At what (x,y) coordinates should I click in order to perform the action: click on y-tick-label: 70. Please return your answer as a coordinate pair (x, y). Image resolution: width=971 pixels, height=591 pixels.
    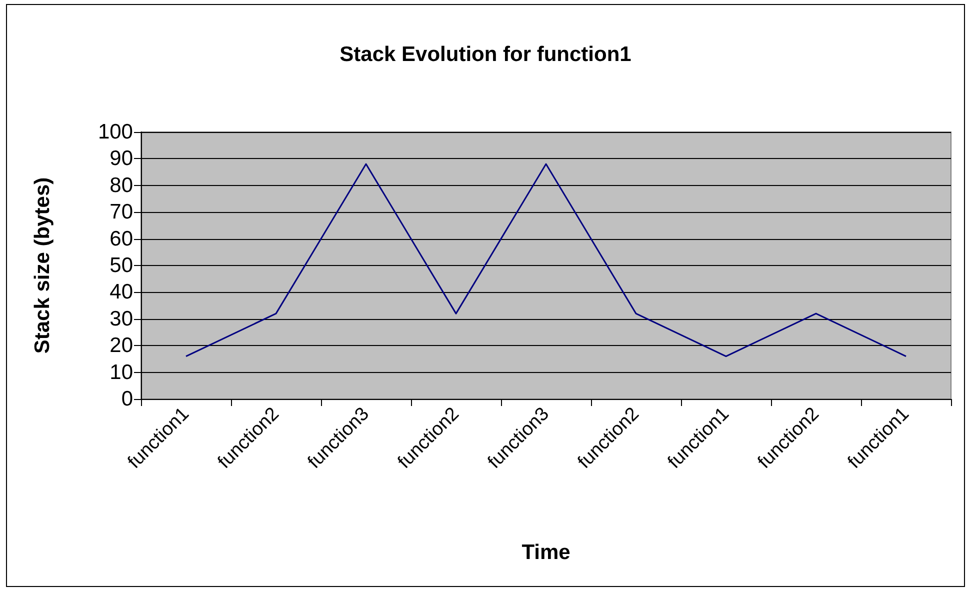
    Looking at the image, I should click on (121, 212).